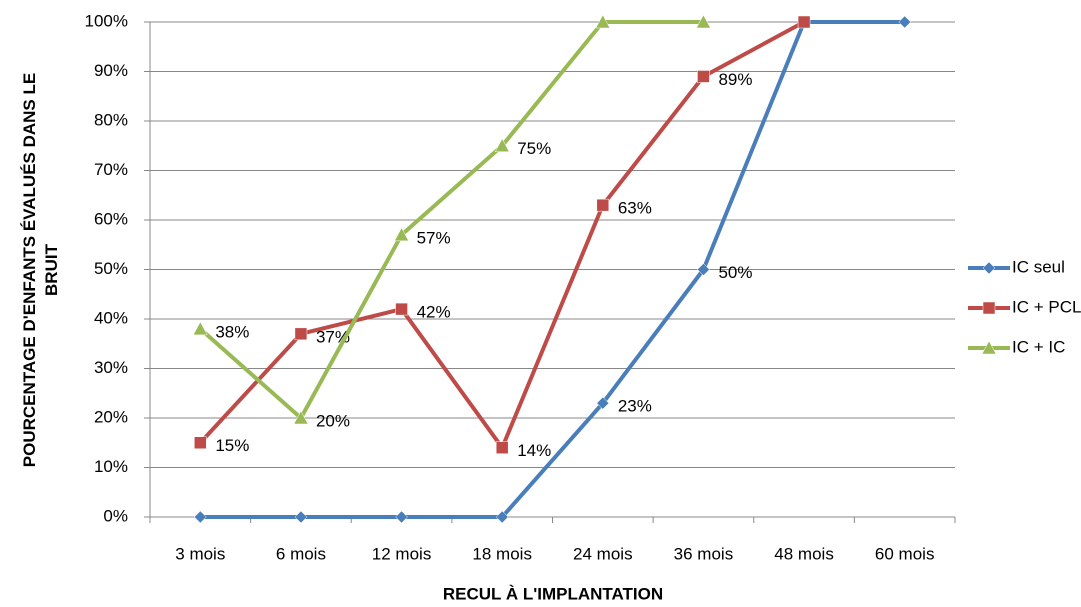  I want to click on y-tick-label: 50%, so click(111, 268).